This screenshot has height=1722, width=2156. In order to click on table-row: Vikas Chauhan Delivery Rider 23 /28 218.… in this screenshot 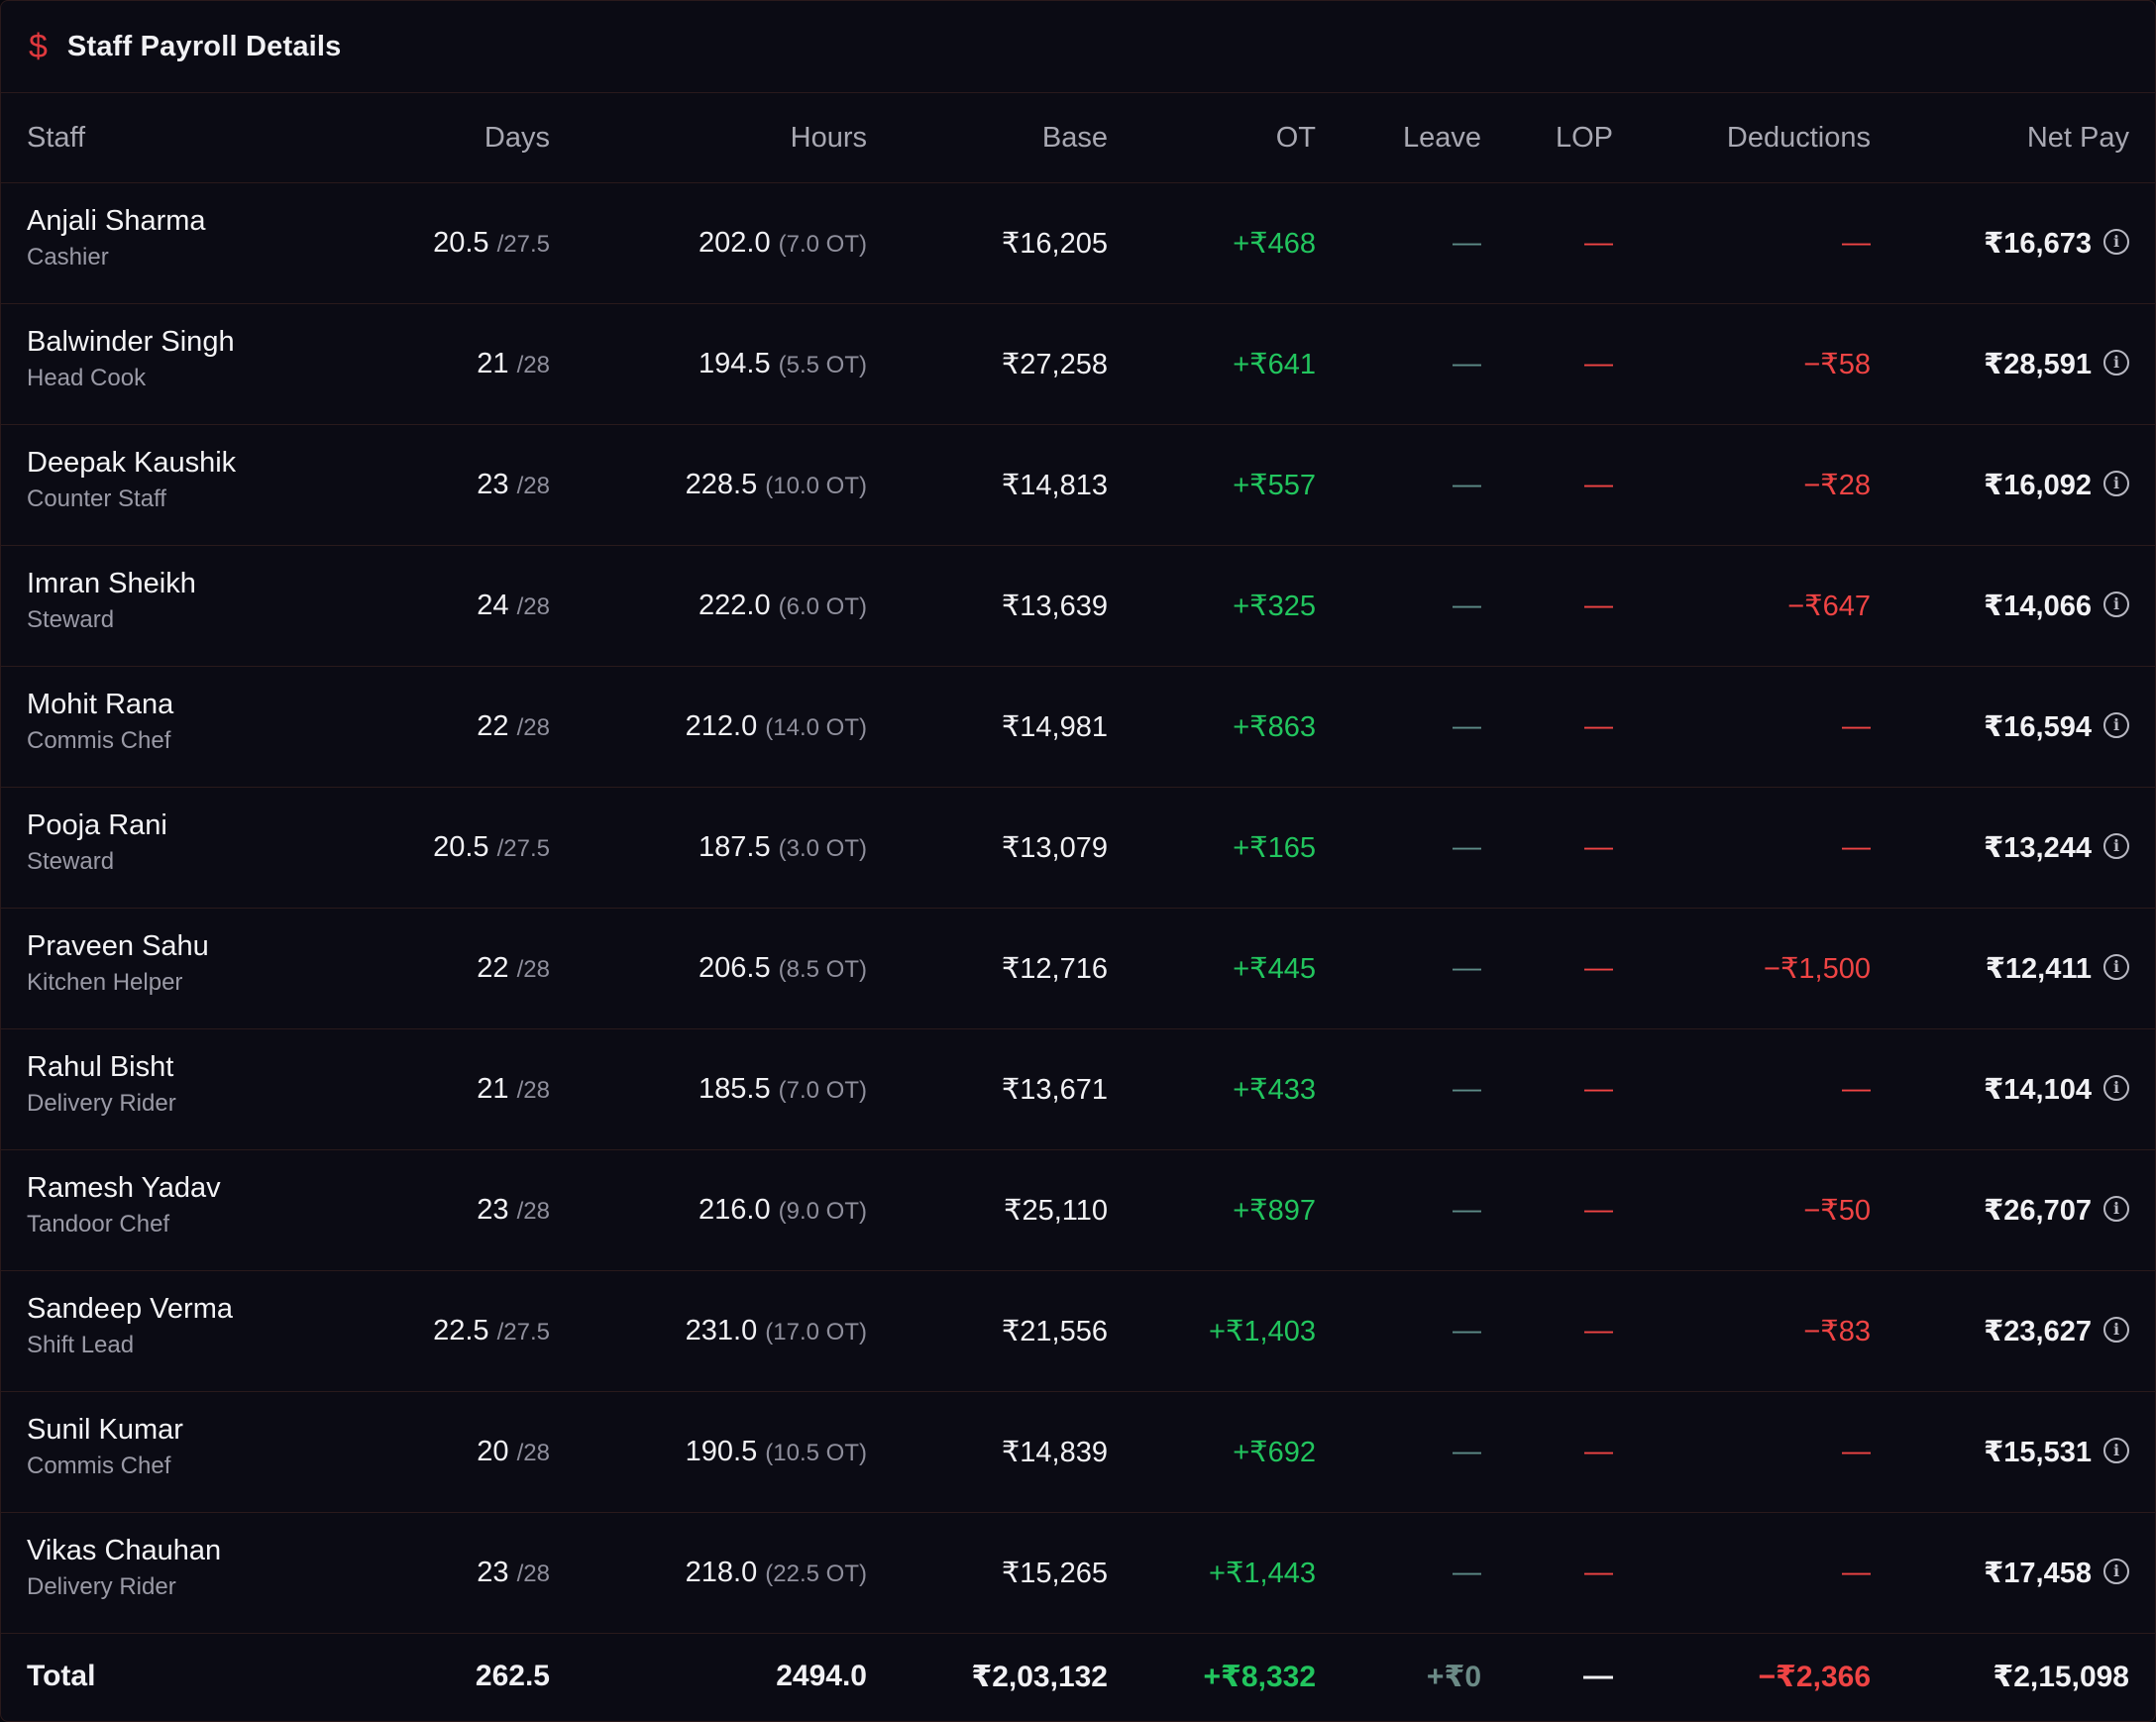, I will do `click(1078, 1573)`.